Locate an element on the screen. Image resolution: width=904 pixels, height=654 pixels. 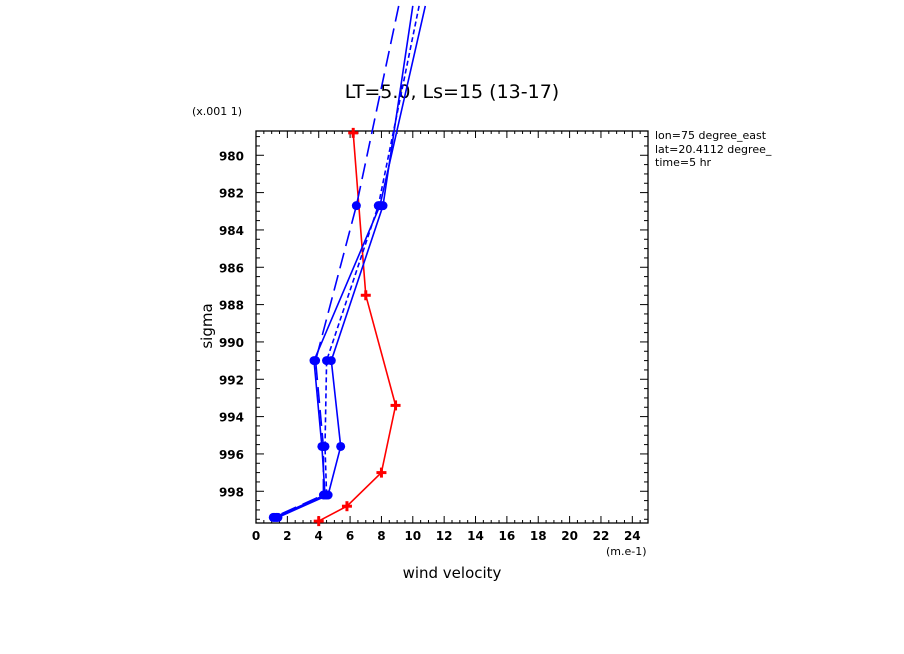
y-tick-label: 990 is located at coordinates (231, 343).